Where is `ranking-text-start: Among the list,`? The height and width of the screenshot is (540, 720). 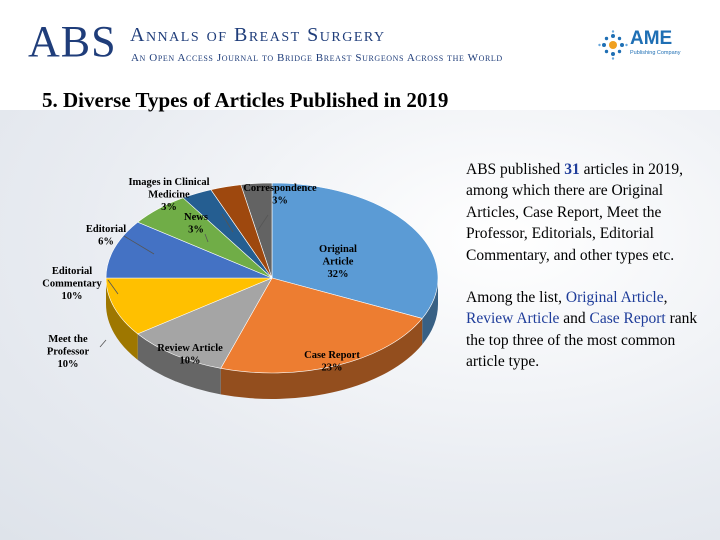
ranking-text-start: Among the list, is located at coordinates (516, 298).